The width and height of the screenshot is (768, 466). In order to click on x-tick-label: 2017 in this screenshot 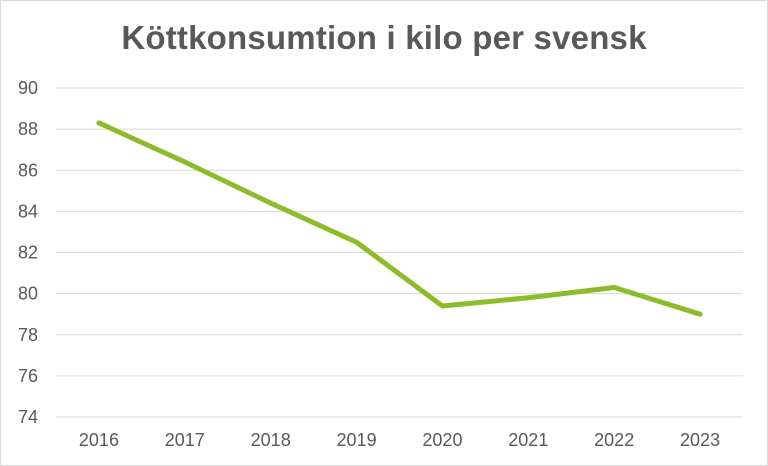, I will do `click(185, 440)`.